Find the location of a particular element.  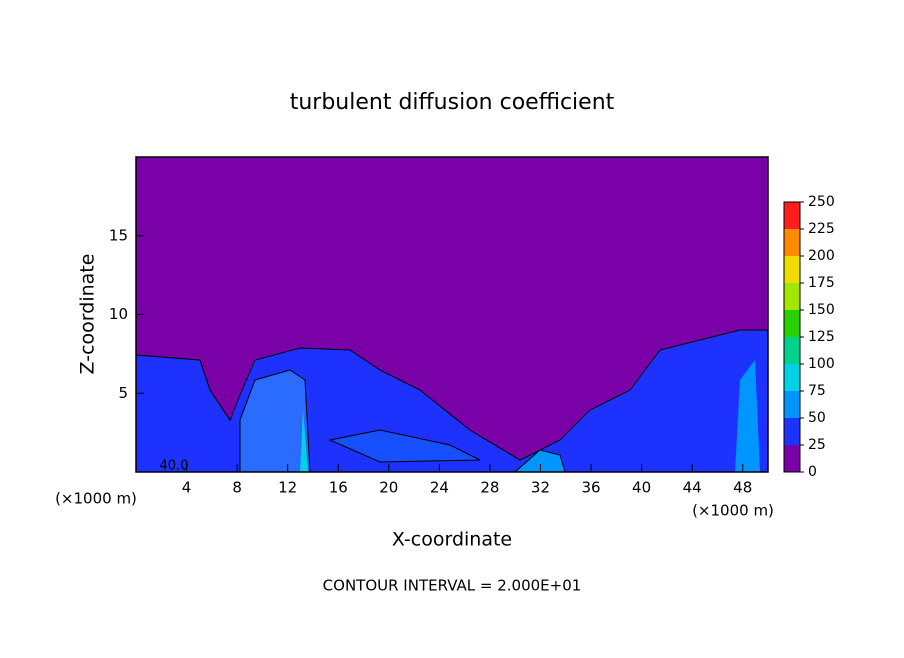

y-tick-label: 15 is located at coordinates (118, 235).